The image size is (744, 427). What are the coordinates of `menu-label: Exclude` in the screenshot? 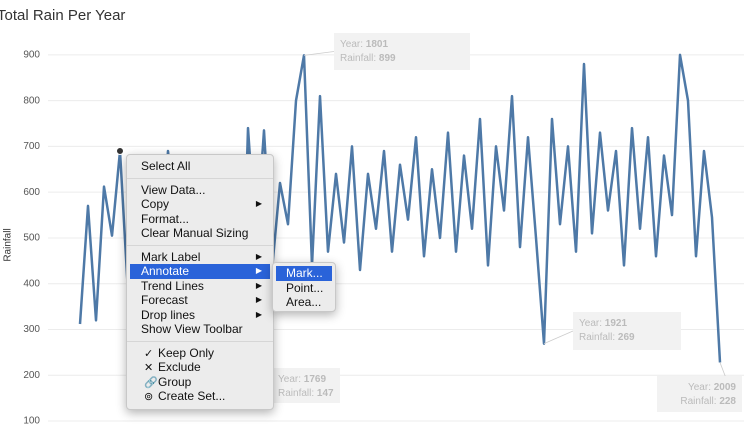 It's located at (179, 367).